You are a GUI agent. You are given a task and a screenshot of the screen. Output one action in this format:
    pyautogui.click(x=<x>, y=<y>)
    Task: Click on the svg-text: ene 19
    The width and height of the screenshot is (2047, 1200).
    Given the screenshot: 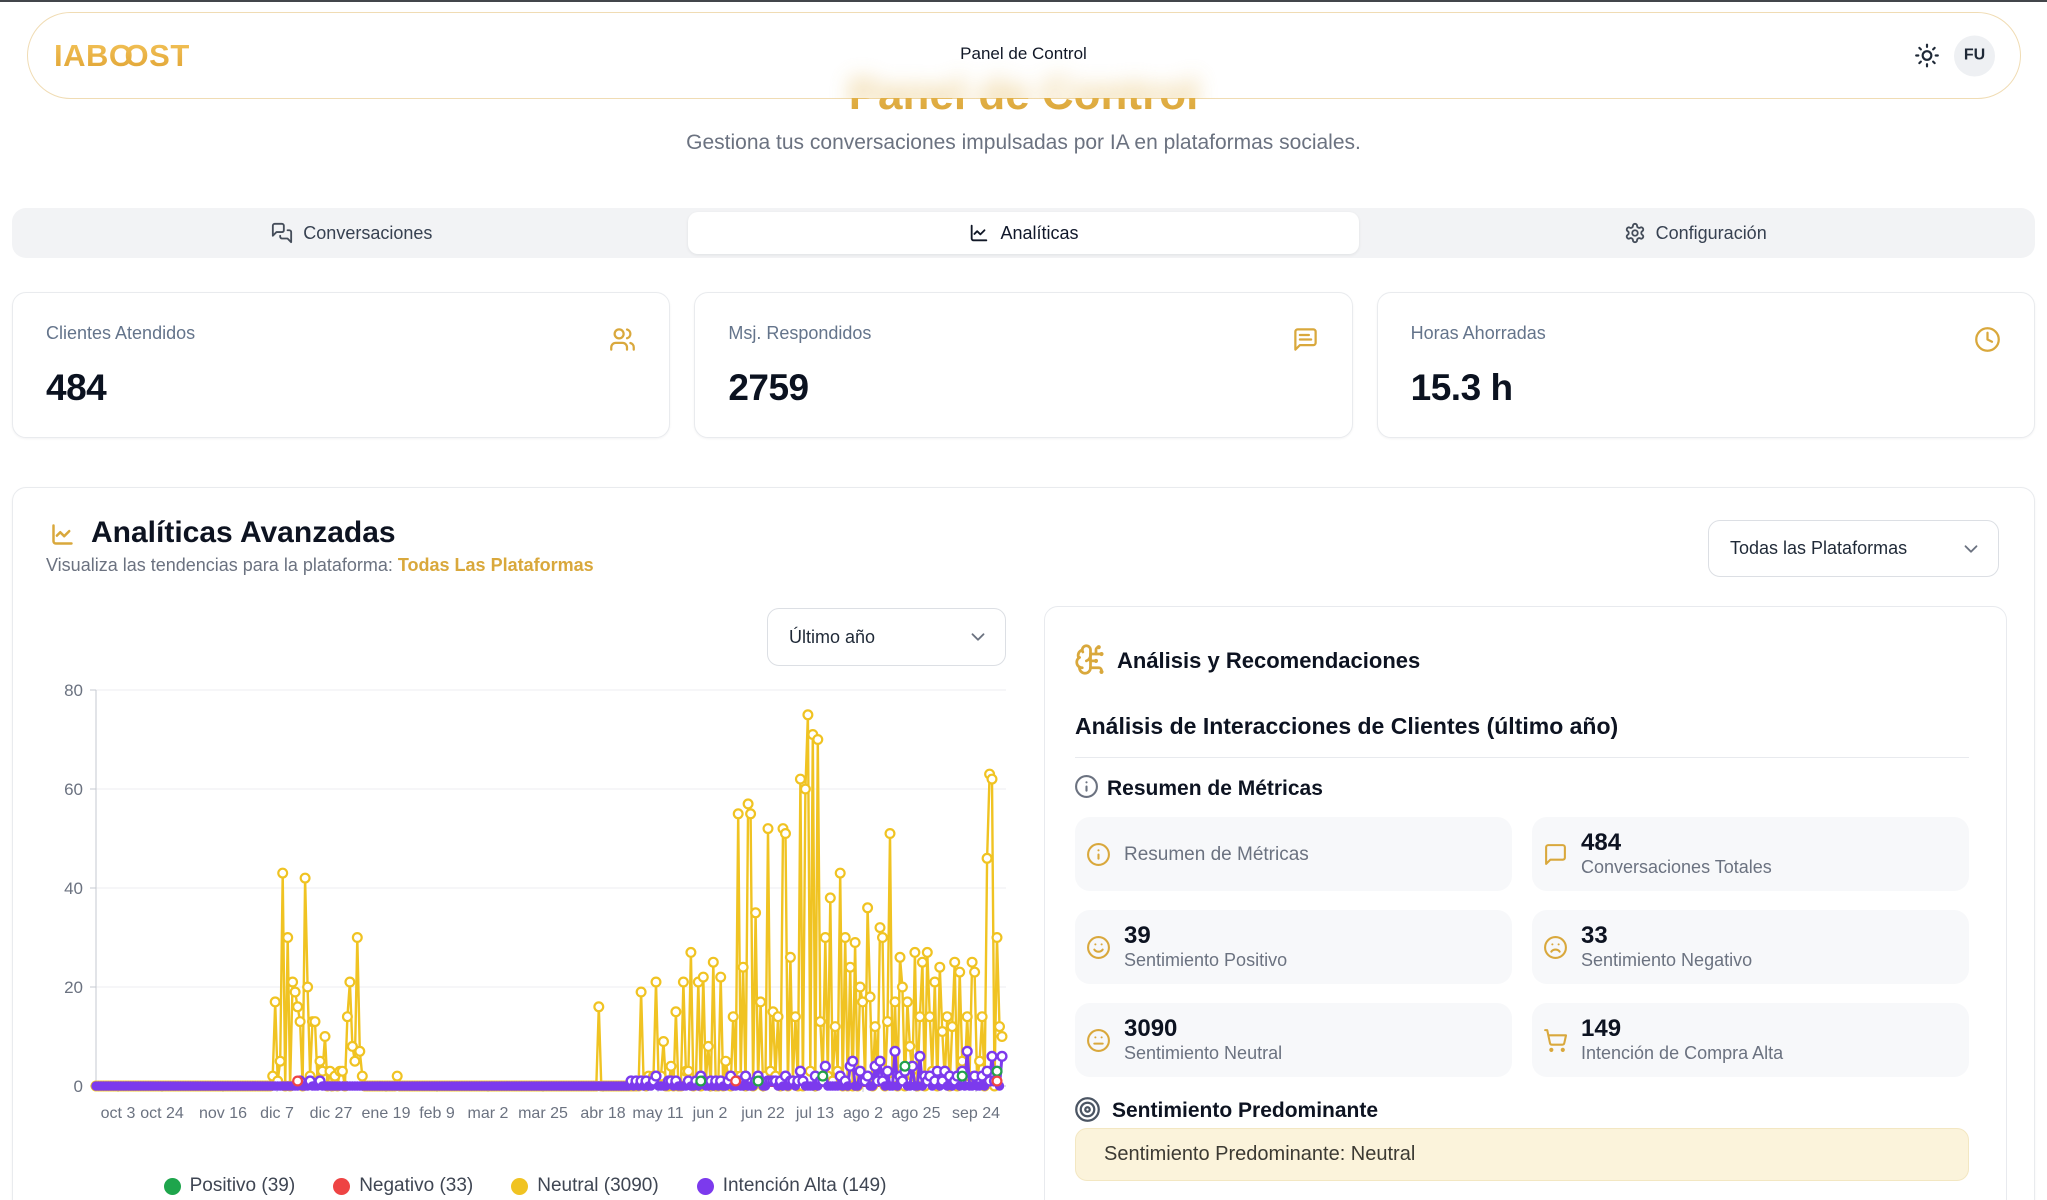 What is the action you would take?
    pyautogui.click(x=386, y=1113)
    